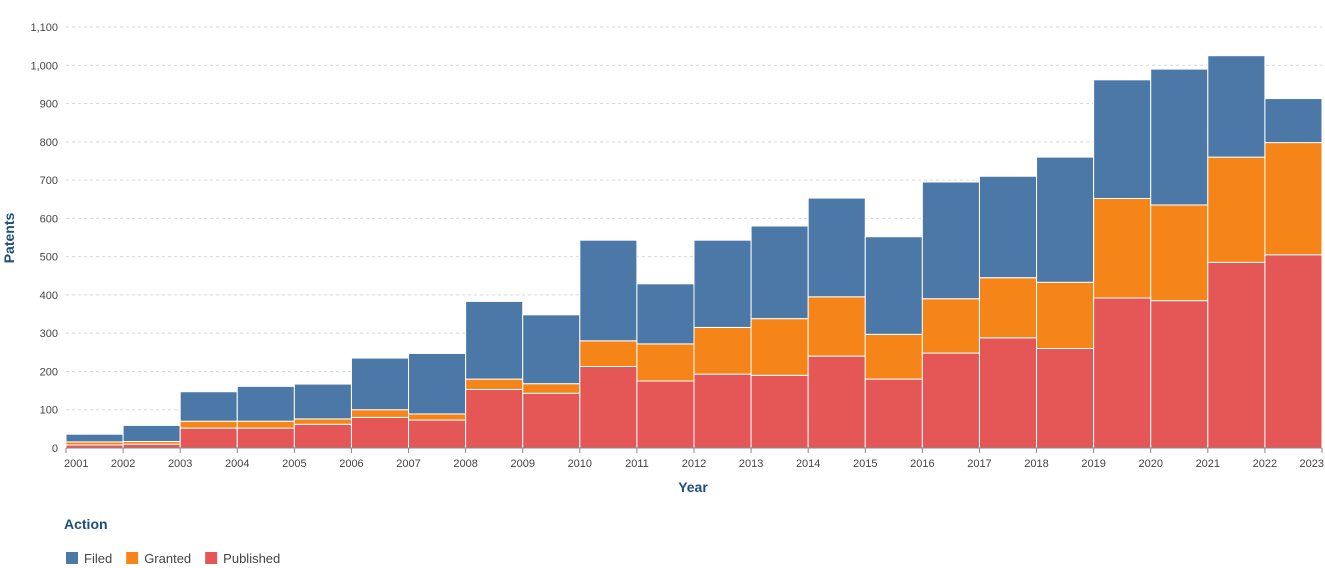 The width and height of the screenshot is (1325, 568). What do you see at coordinates (1008, 227) in the screenshot?
I see `bar-filed-2017` at bounding box center [1008, 227].